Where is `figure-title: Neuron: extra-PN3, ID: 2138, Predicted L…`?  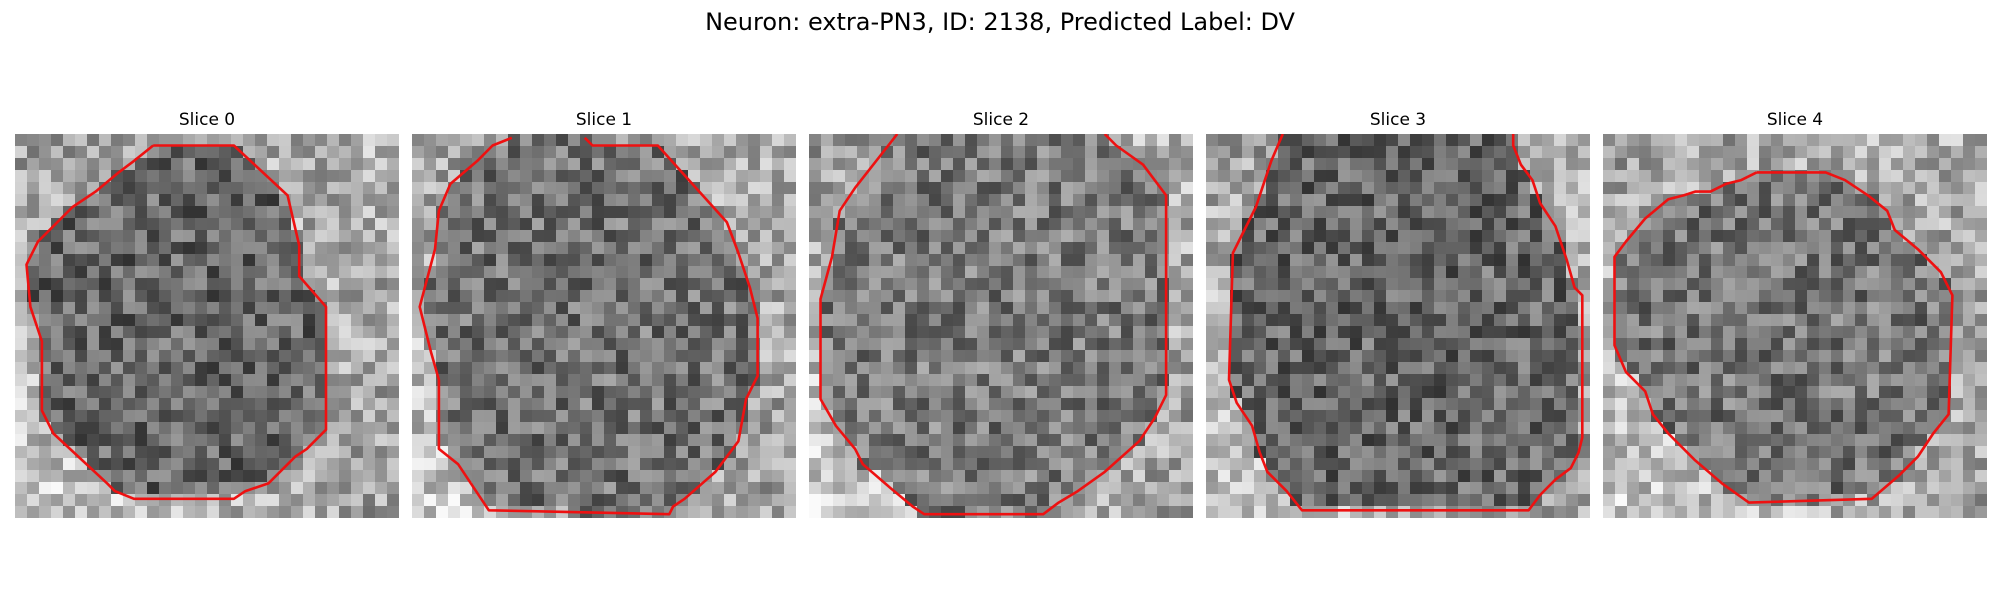 figure-title: Neuron: extra-PN3, ID: 2138, Predicted L… is located at coordinates (1000, 22).